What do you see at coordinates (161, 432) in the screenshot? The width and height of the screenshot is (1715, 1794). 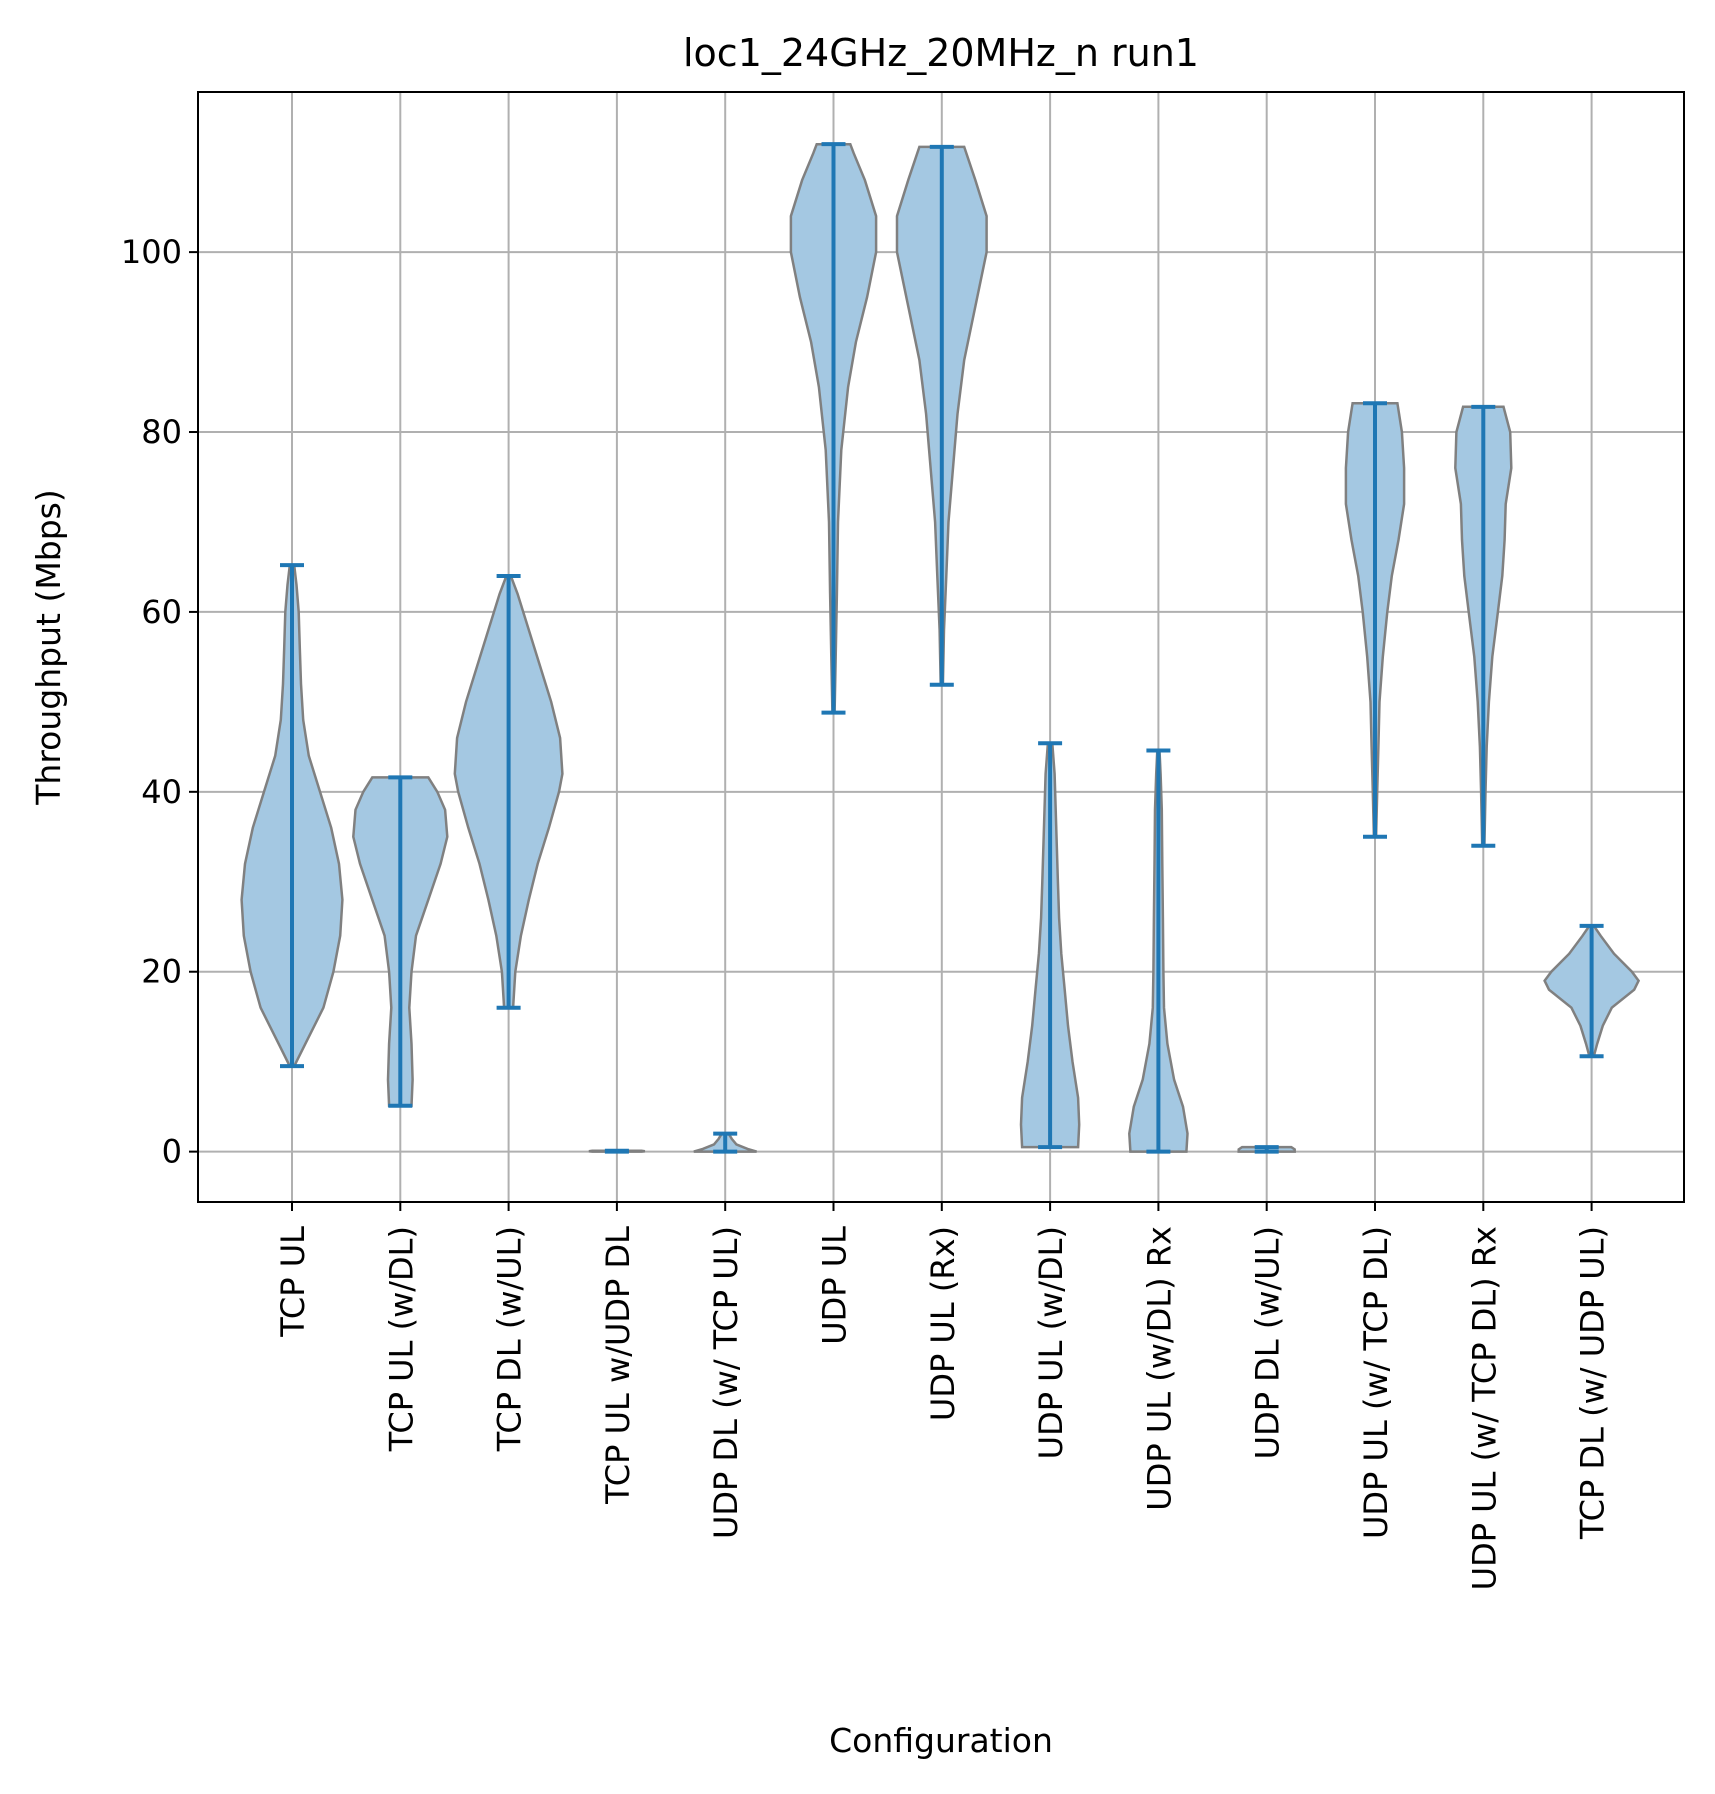 I see `y-tick-label: 80` at bounding box center [161, 432].